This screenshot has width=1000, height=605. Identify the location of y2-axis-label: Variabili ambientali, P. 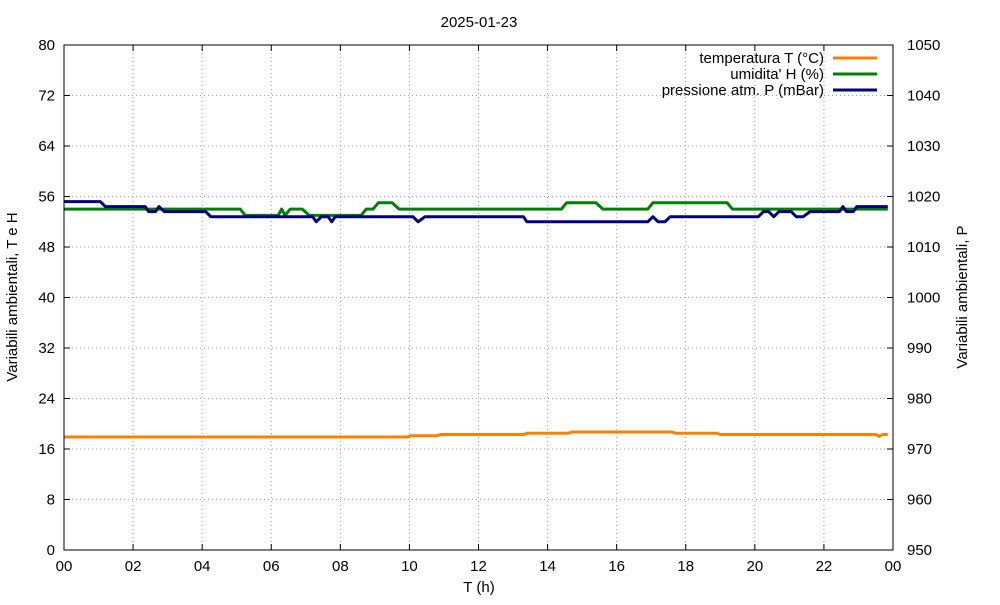
(962, 296).